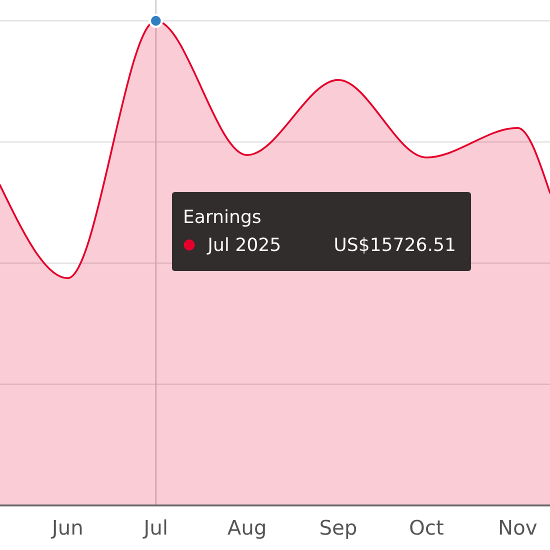  I want to click on annotation: Jul 2025, so click(243, 246).